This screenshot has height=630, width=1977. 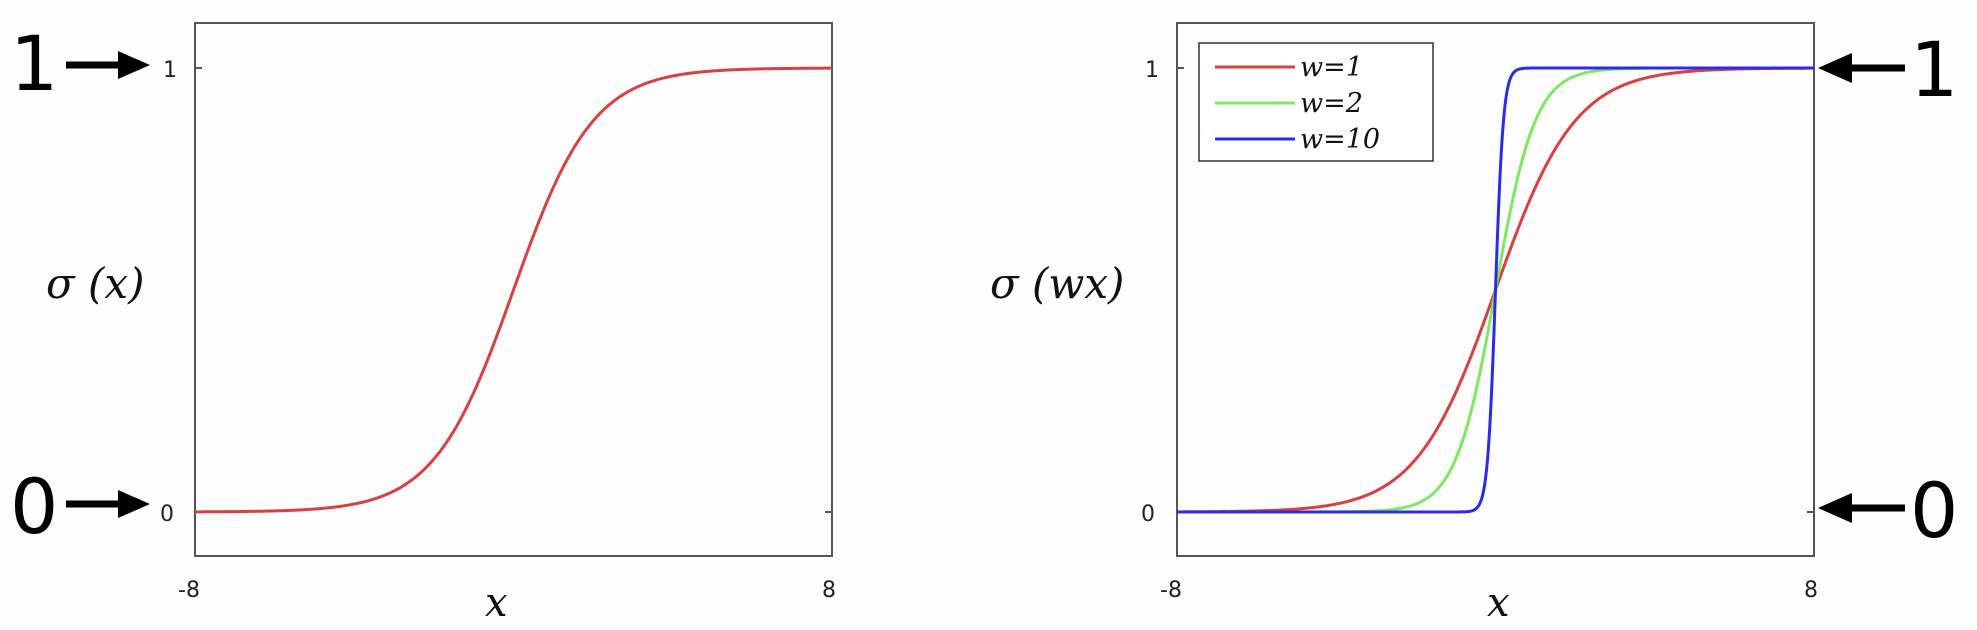 What do you see at coordinates (1331, 67) in the screenshot?
I see `legend-entry-w1: w=1` at bounding box center [1331, 67].